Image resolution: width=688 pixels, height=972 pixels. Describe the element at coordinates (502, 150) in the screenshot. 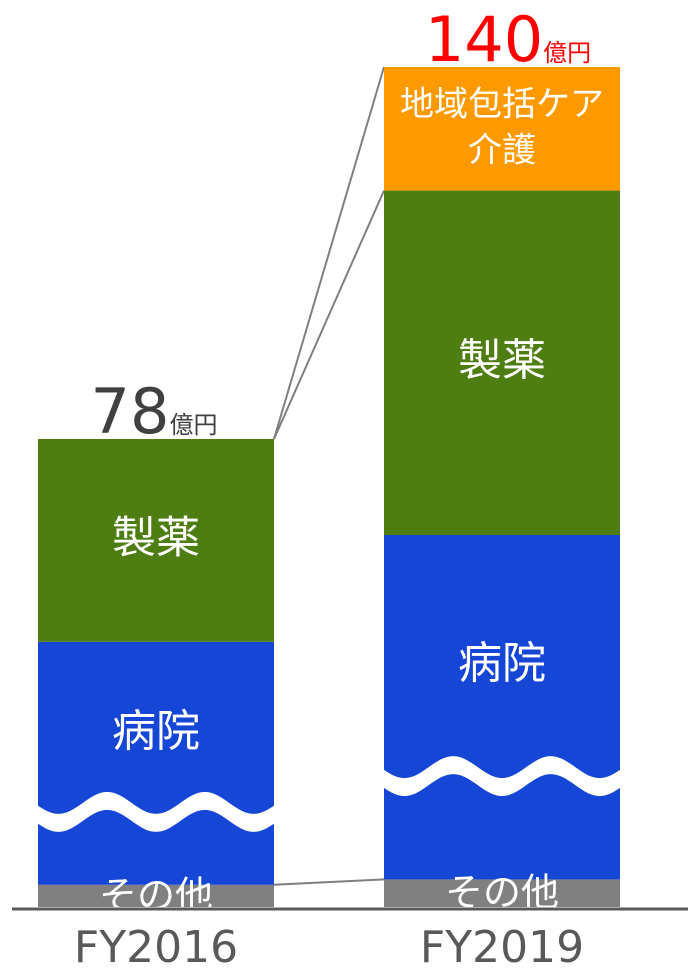

I see `segment-label: 介護` at that location.